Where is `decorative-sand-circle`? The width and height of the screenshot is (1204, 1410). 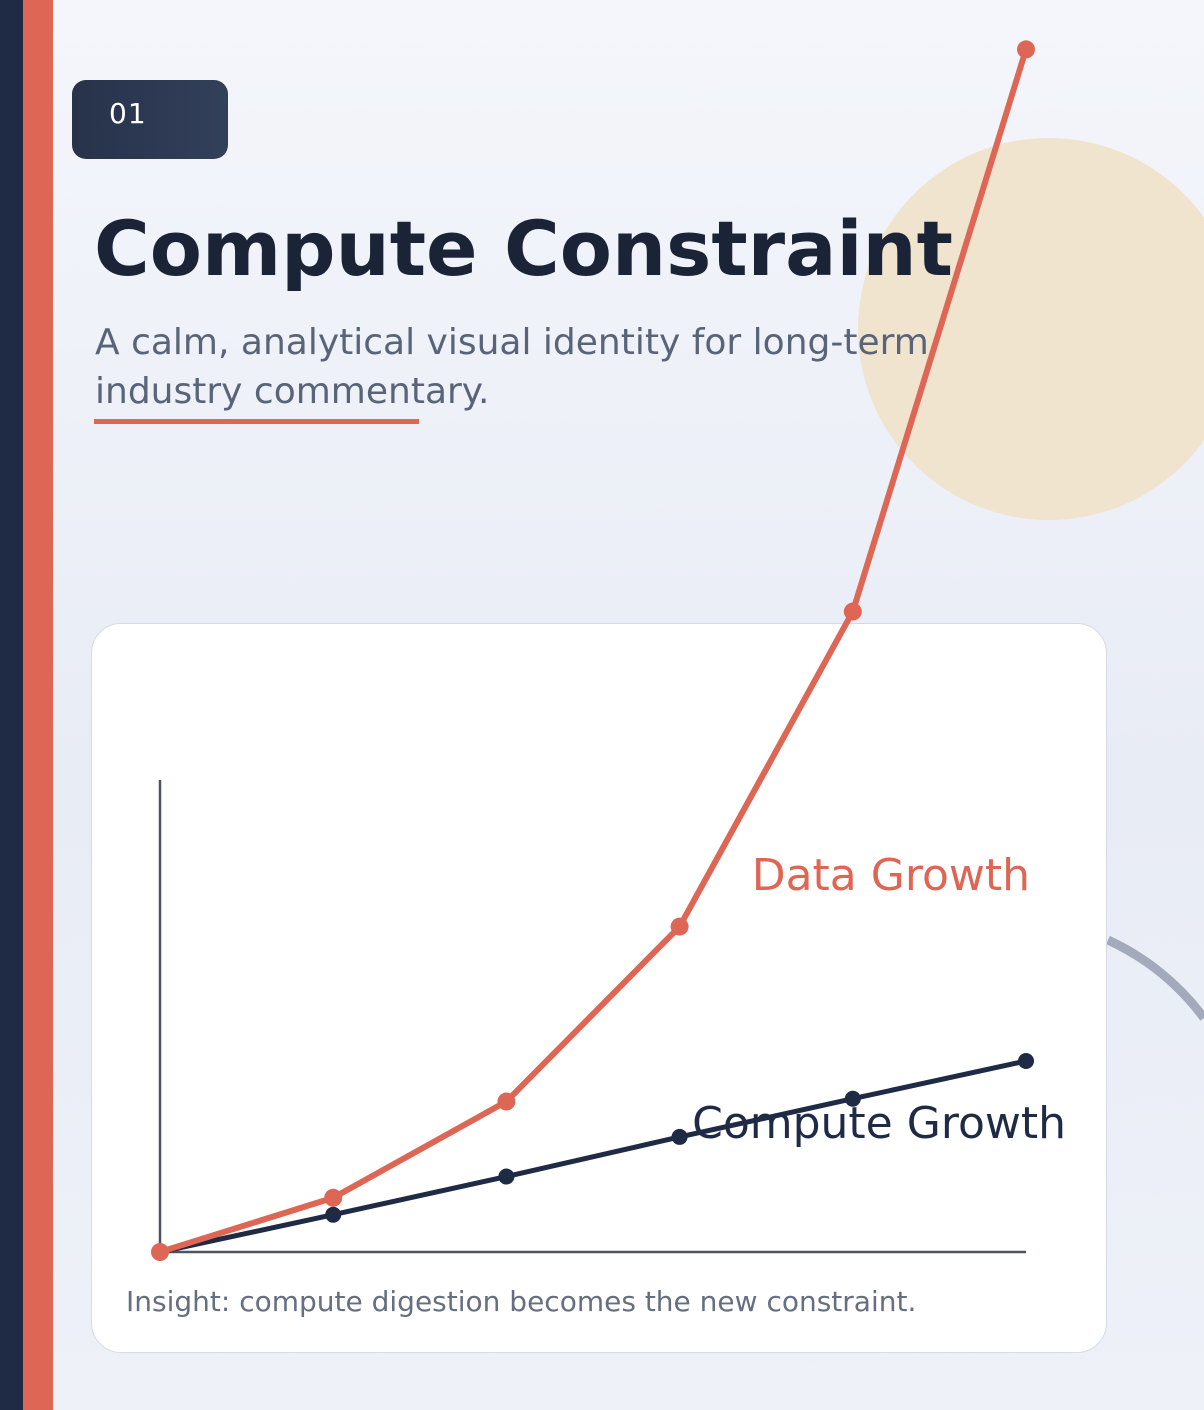 decorative-sand-circle is located at coordinates (1031, 329).